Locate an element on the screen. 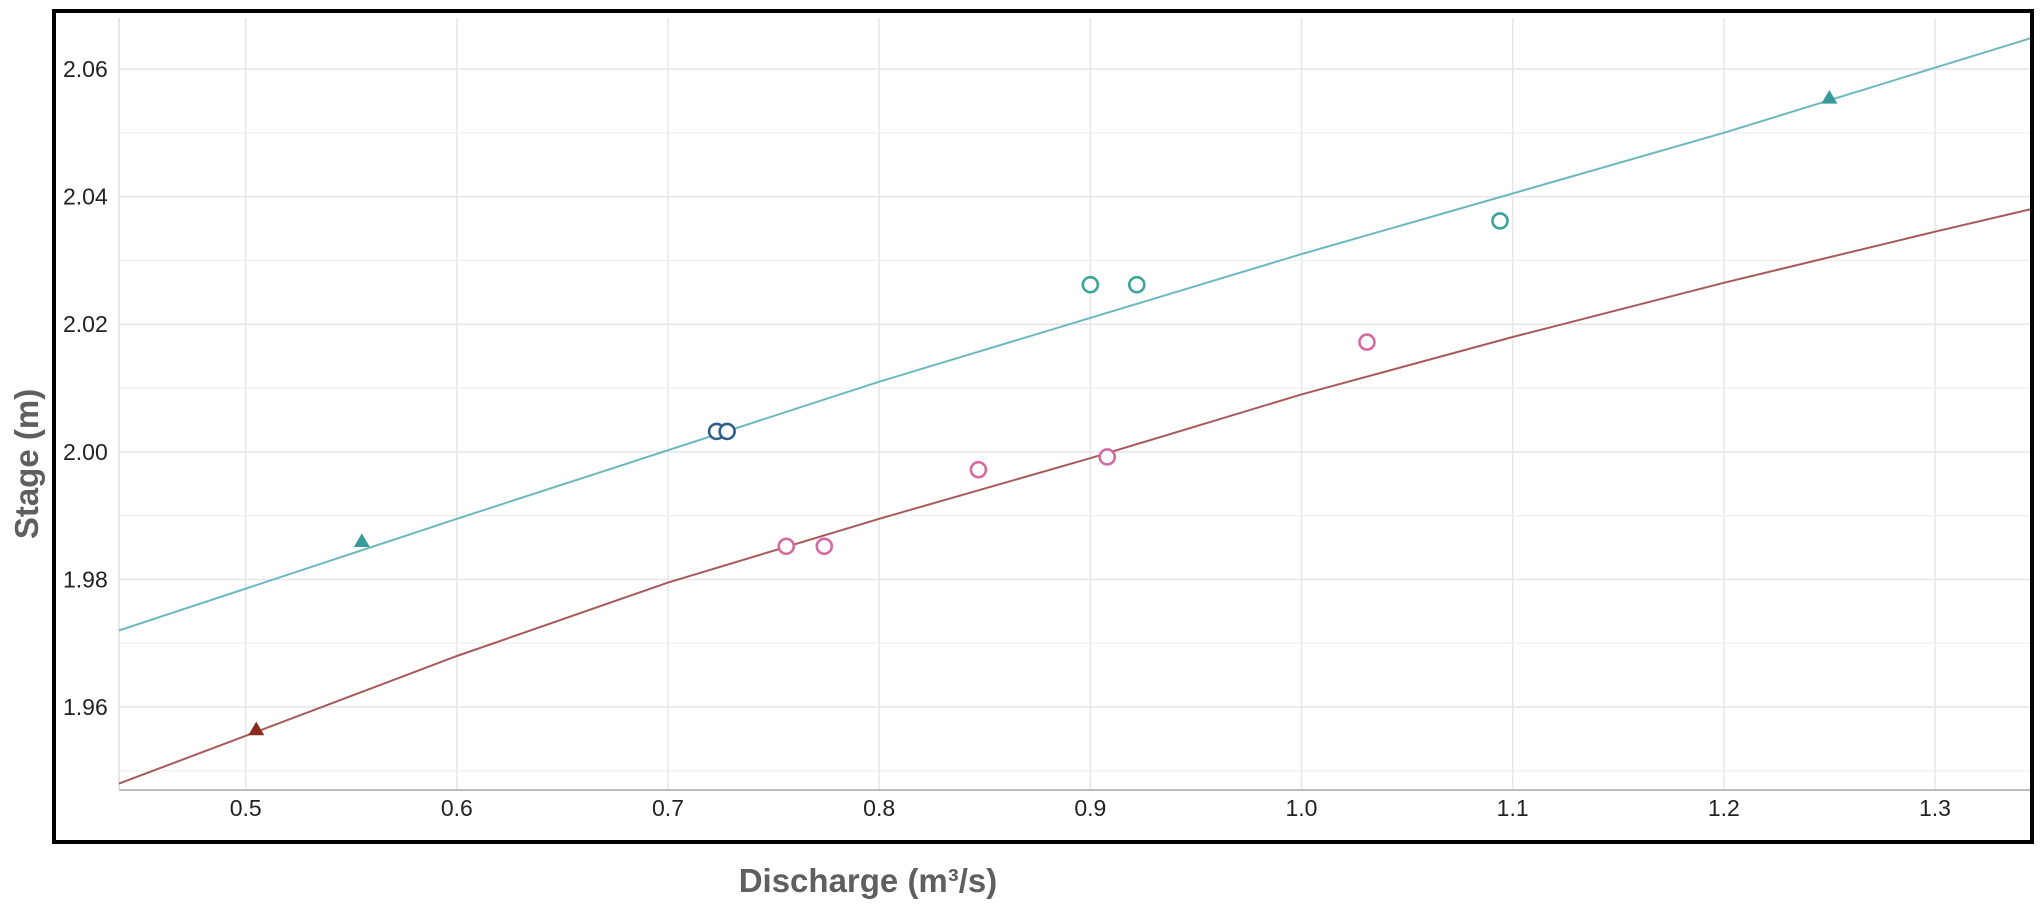  y-tick-label: 1.98 is located at coordinates (85, 579).